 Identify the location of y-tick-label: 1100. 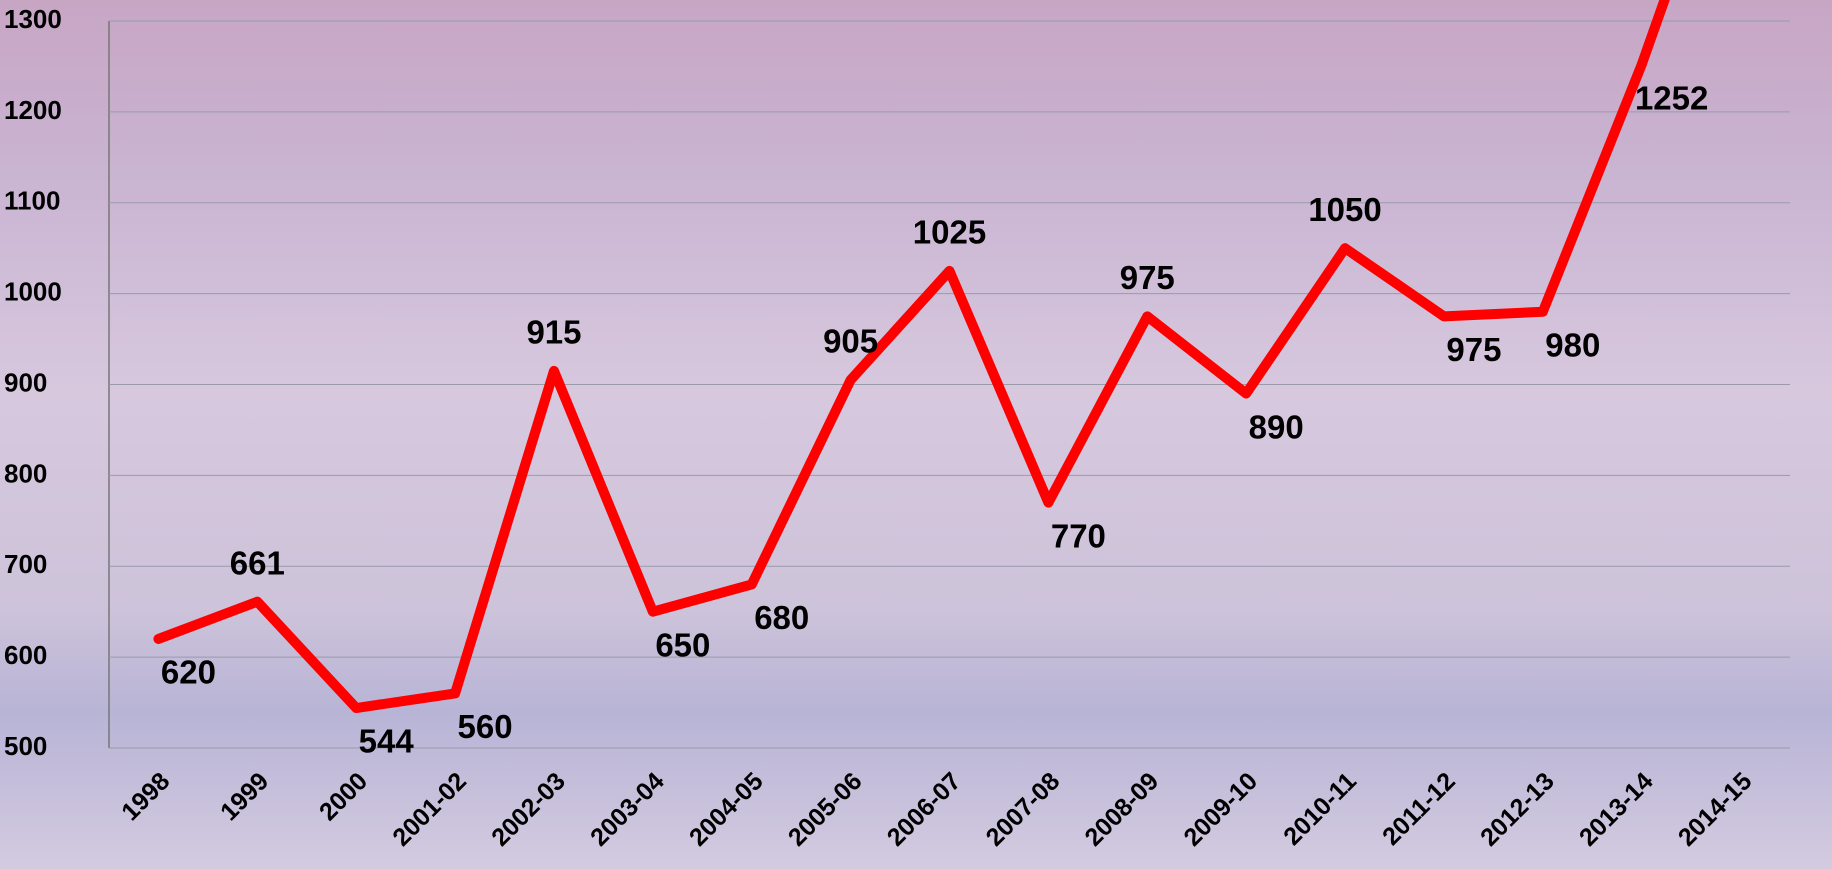
(32, 201).